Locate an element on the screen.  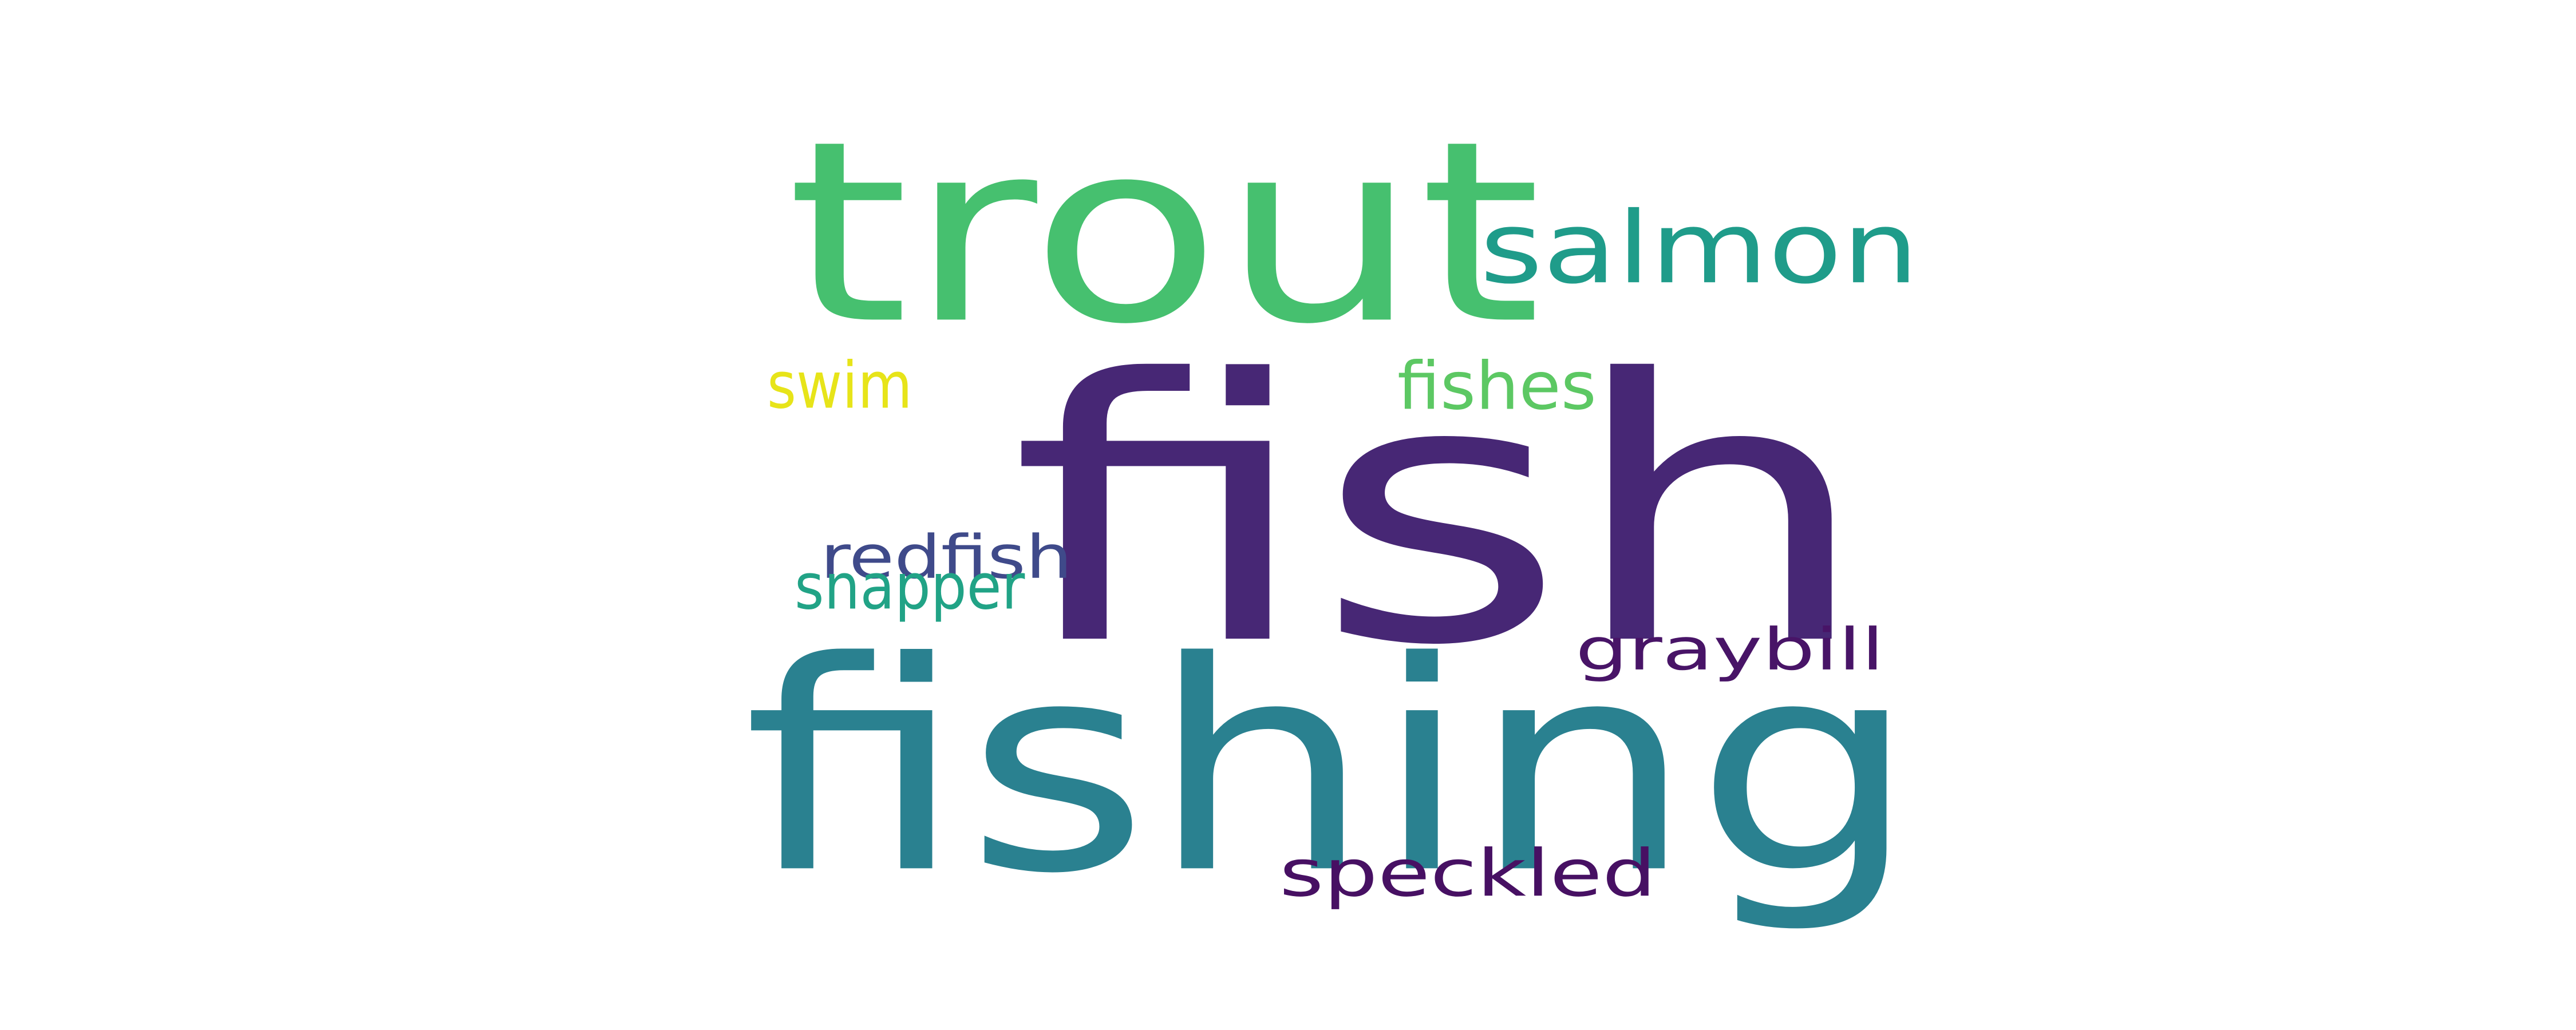
word-fish: fish is located at coordinates (1441, 515).